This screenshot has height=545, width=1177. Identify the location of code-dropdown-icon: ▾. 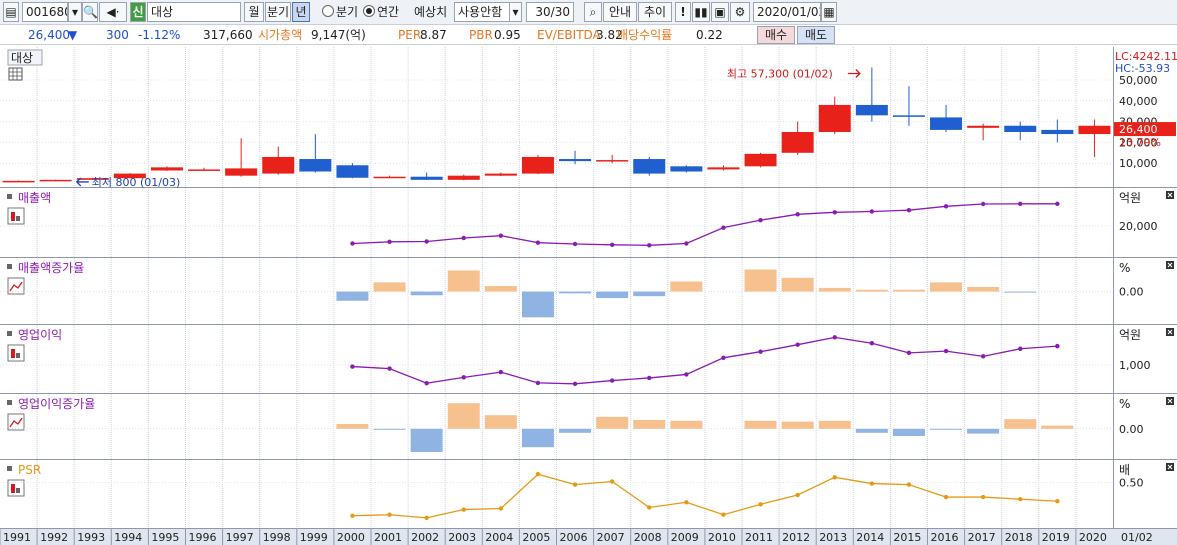
(75, 12).